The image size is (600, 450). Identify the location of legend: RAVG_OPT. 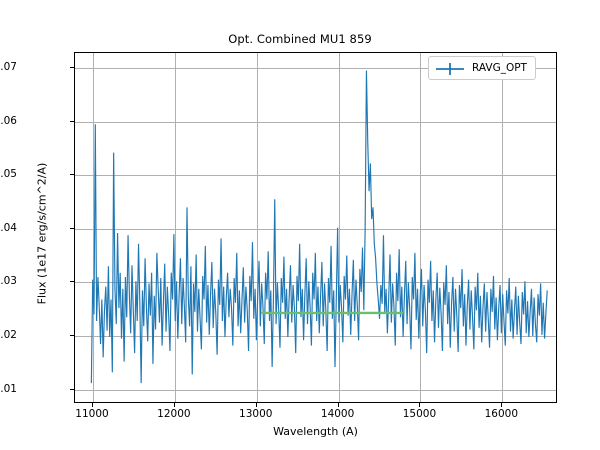
(482, 68).